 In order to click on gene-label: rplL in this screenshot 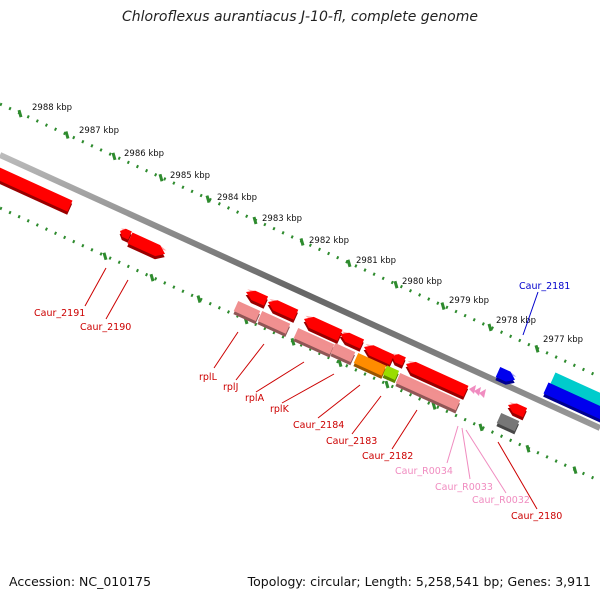, I will do `click(208, 377)`.